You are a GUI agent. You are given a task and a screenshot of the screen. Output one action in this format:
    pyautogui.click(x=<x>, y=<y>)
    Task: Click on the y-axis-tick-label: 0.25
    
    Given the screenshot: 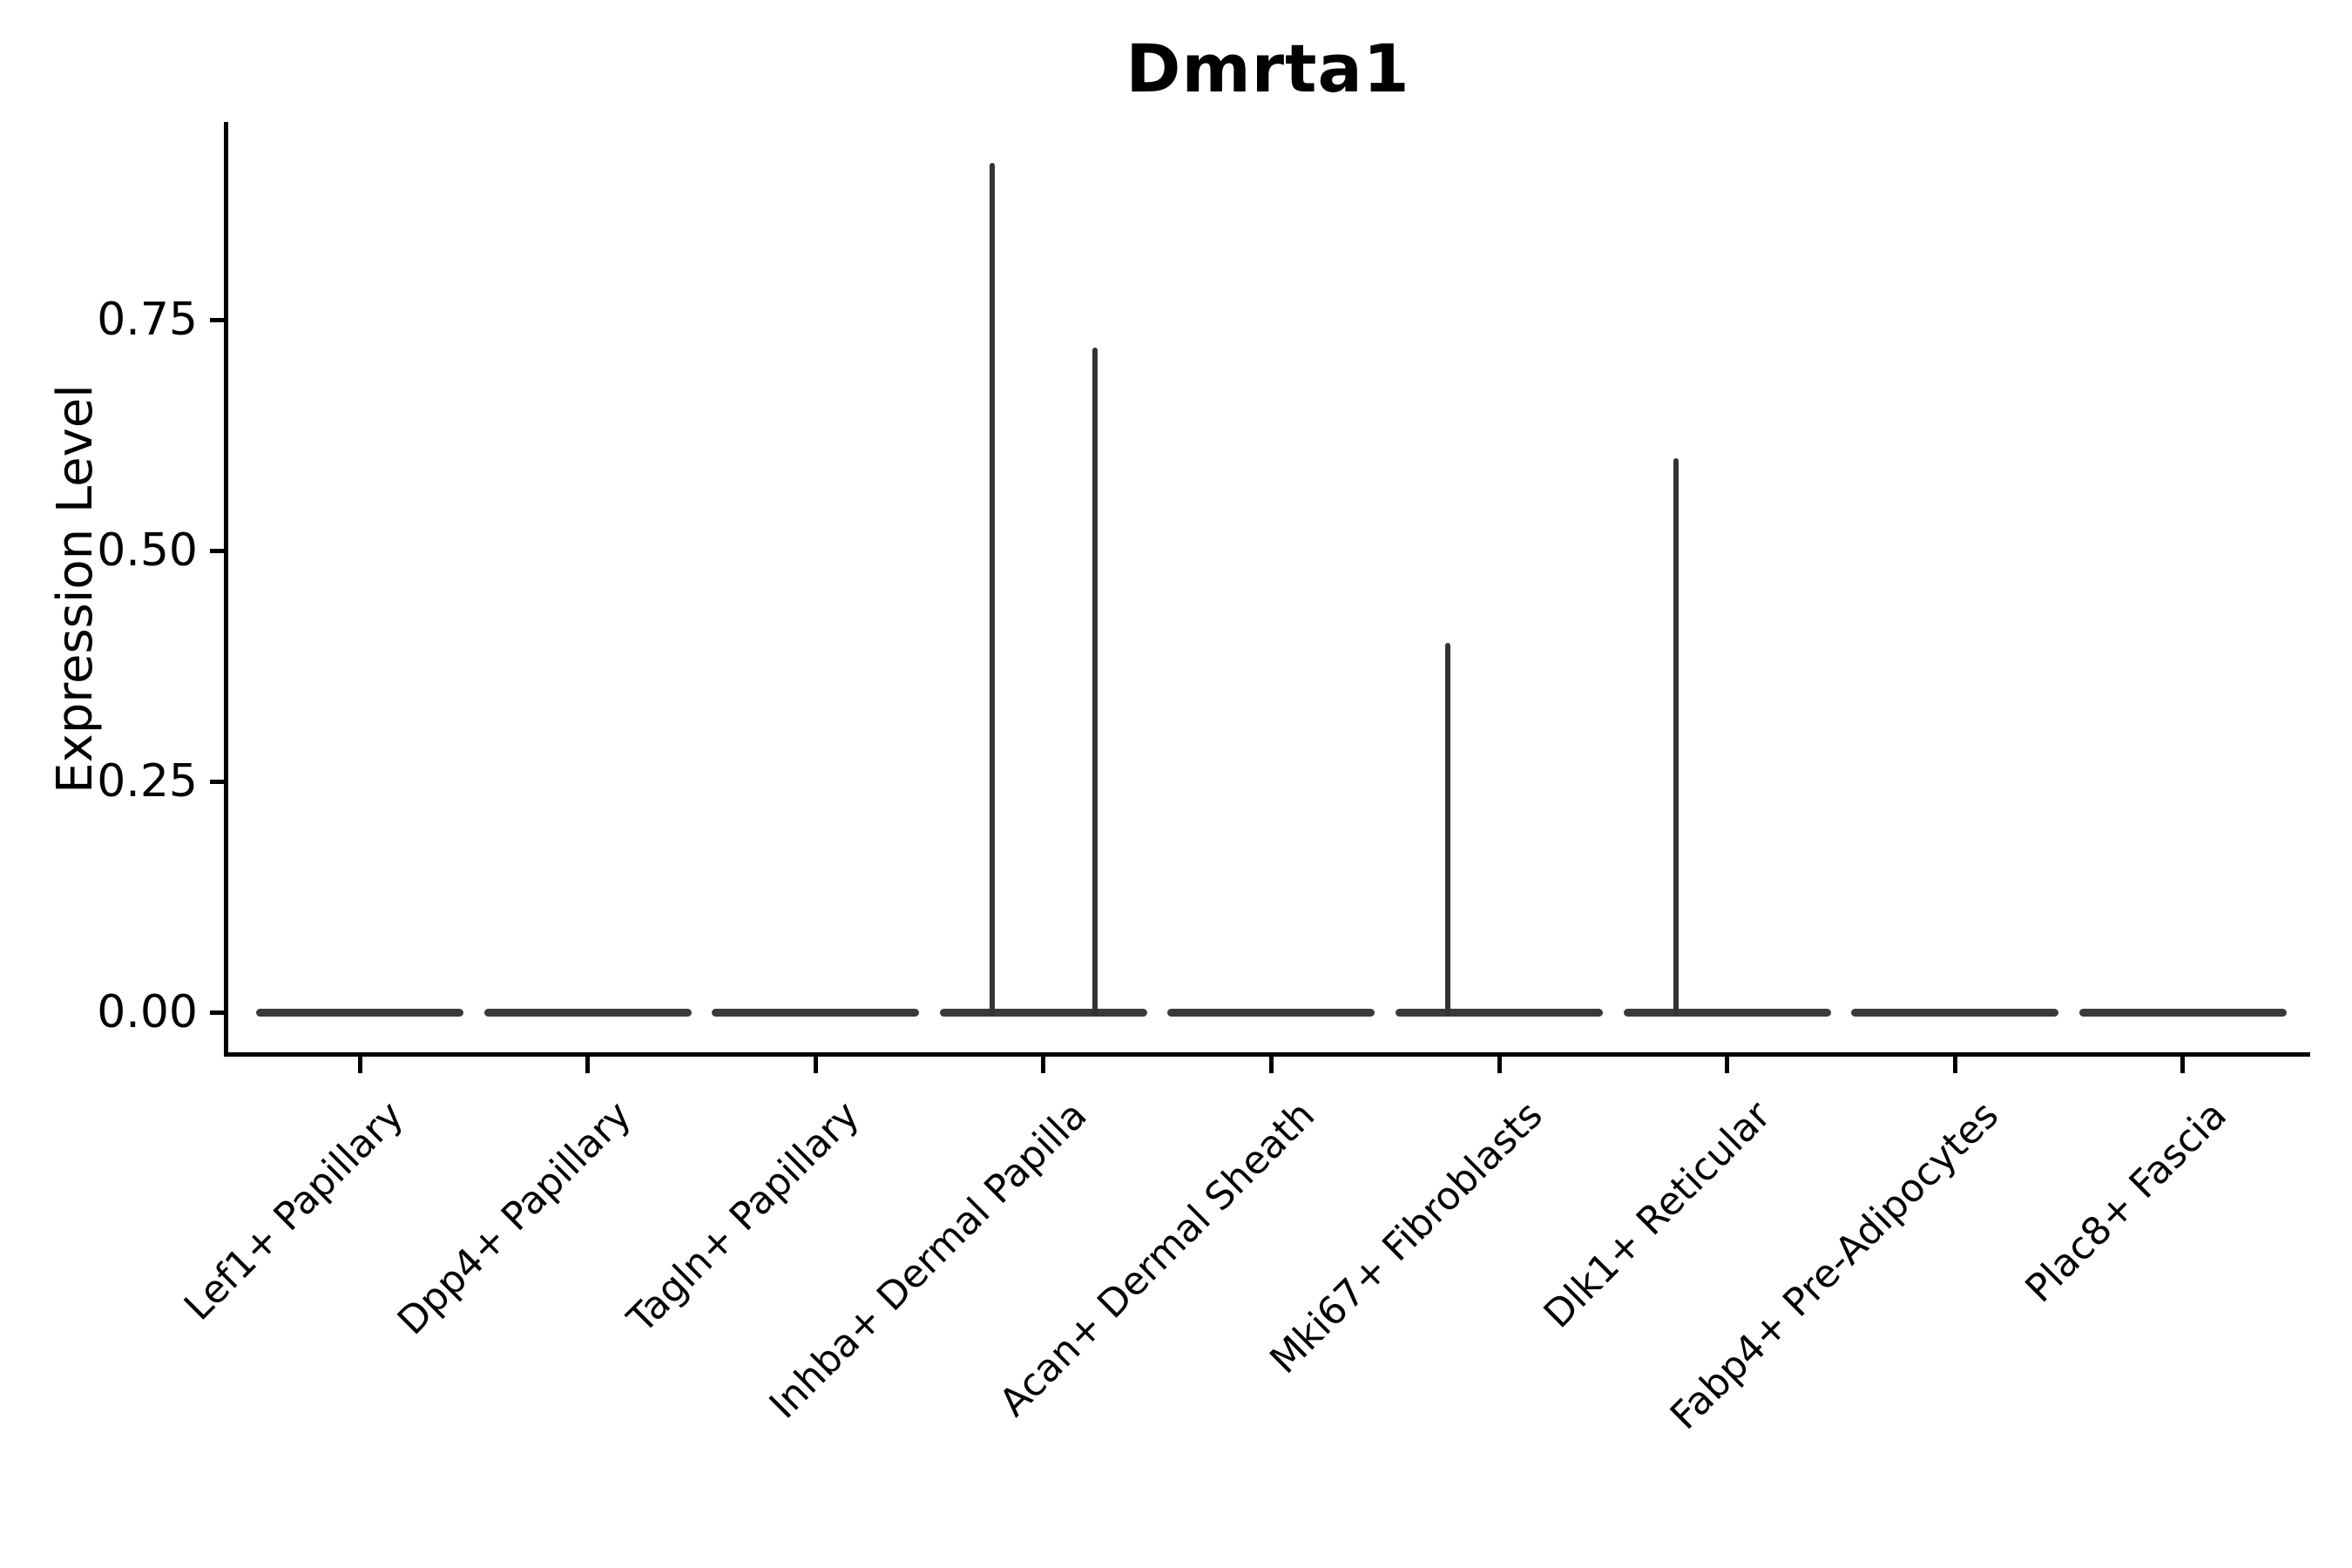 What is the action you would take?
    pyautogui.click(x=147, y=781)
    